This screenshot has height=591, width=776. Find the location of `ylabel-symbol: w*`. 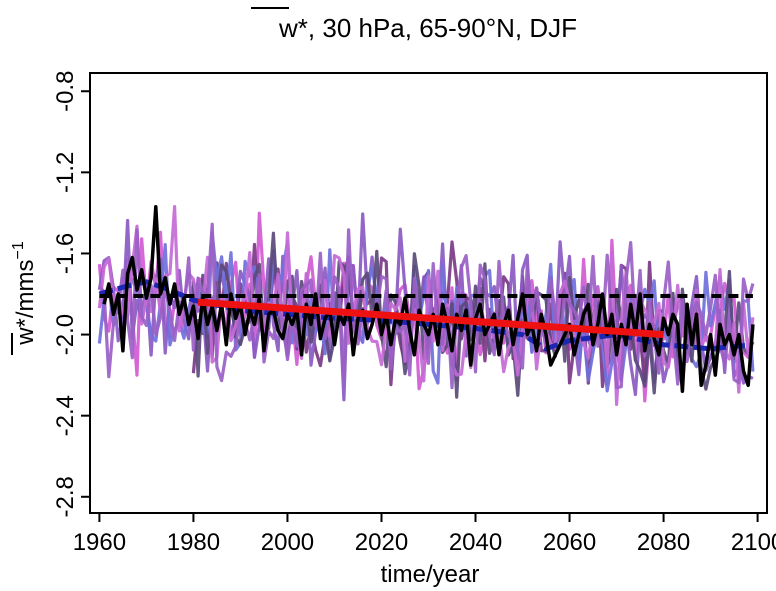

ylabel-symbol: w* is located at coordinates (25, 332).